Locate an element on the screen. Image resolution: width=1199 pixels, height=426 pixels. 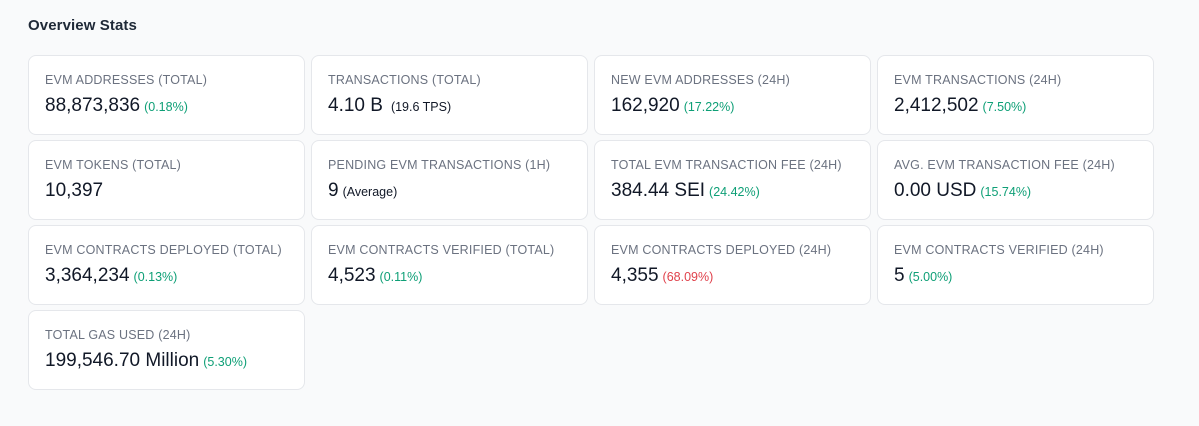
stat-value-line: 384.44 SEI (24.42%) is located at coordinates (732, 191).